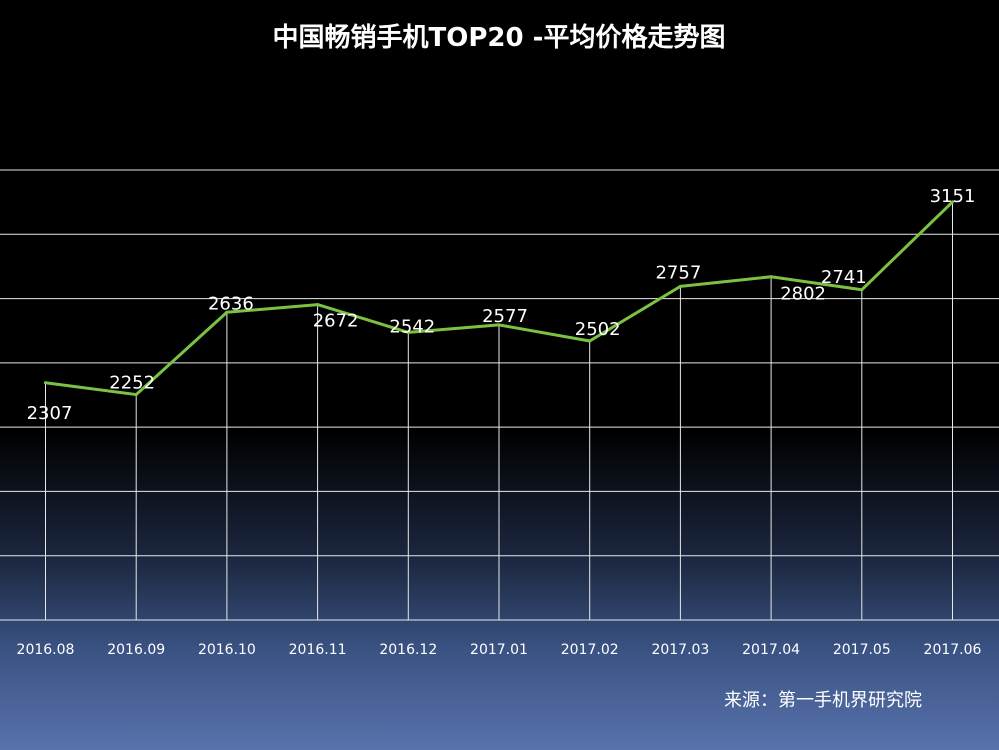 The width and height of the screenshot is (999, 750). What do you see at coordinates (136, 650) in the screenshot?
I see `x-tick-label: 2016.09` at bounding box center [136, 650].